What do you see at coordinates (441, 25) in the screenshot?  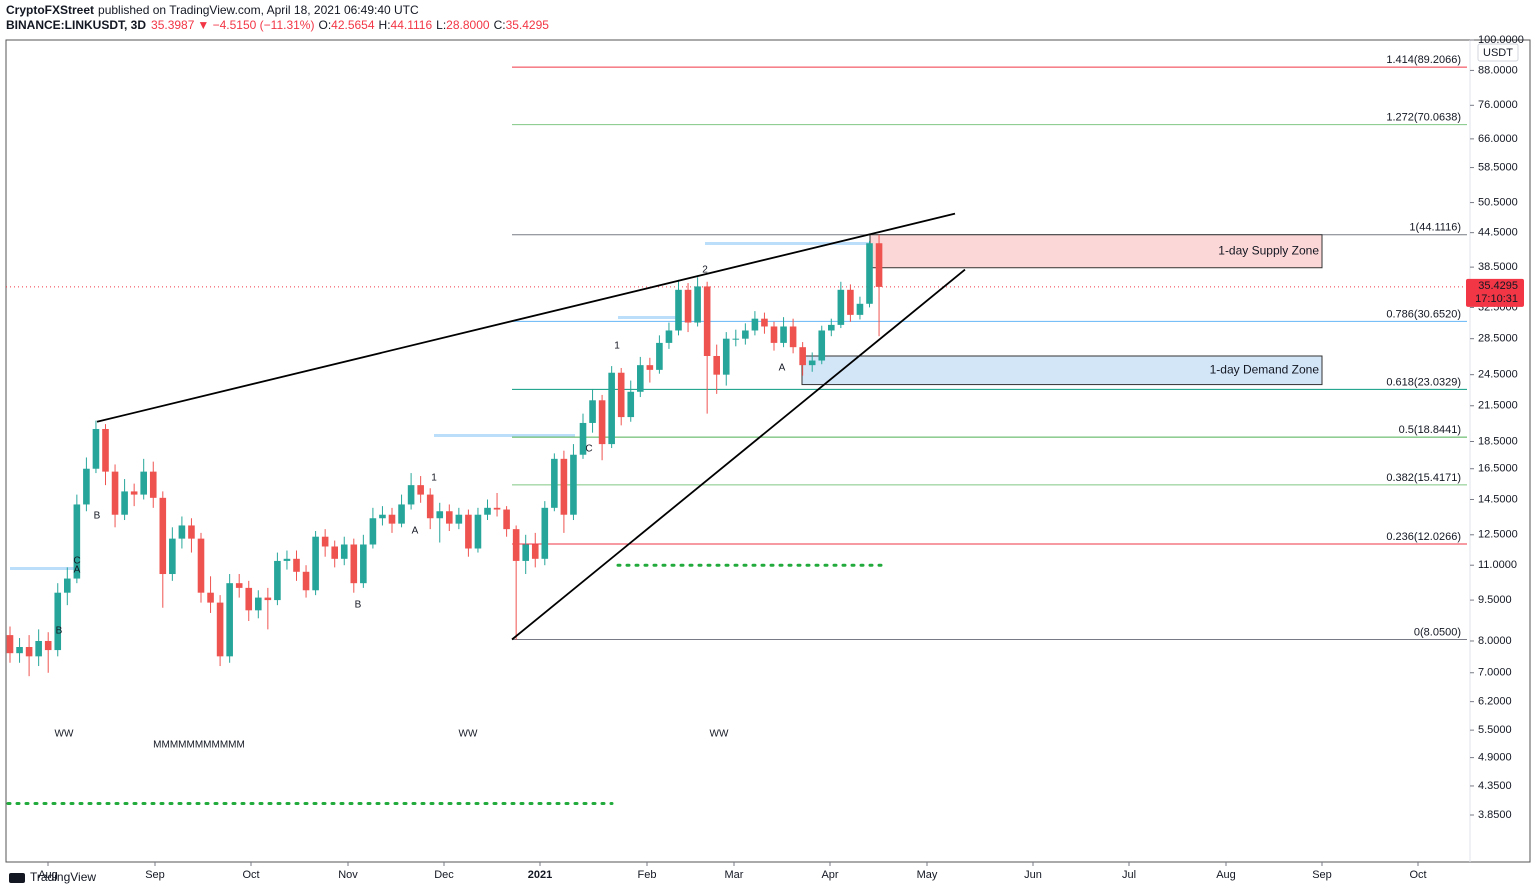 I see `ohlc-key: L:` at bounding box center [441, 25].